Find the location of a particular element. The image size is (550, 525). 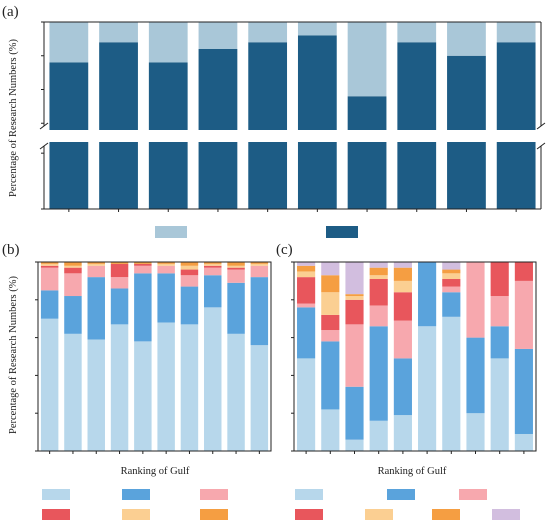

legend-swatch-pfass is located at coordinates (506, 514).